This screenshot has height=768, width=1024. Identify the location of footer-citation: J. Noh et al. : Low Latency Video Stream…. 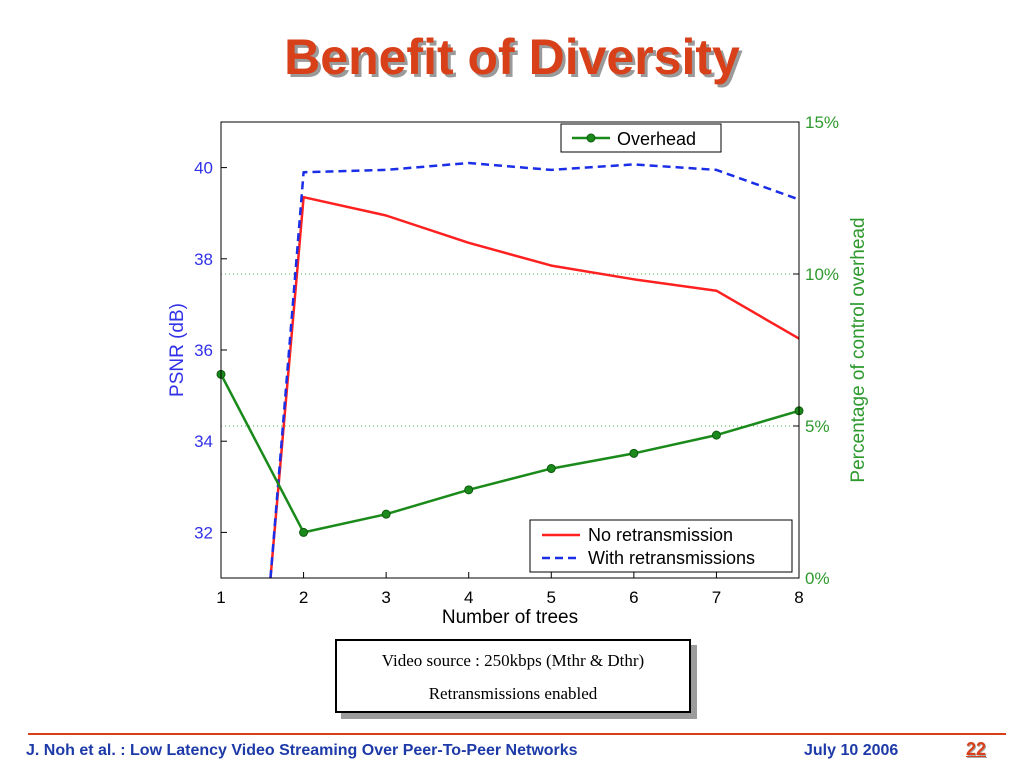
(302, 750).